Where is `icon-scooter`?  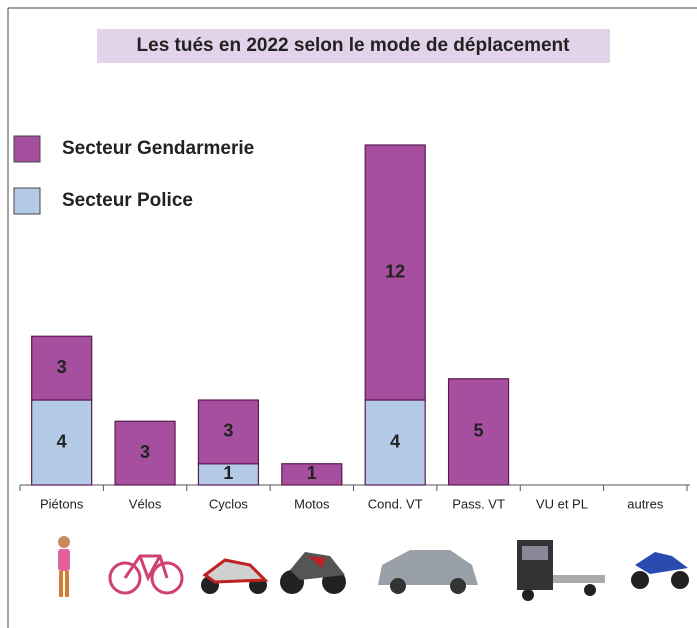 icon-scooter is located at coordinates (235, 576).